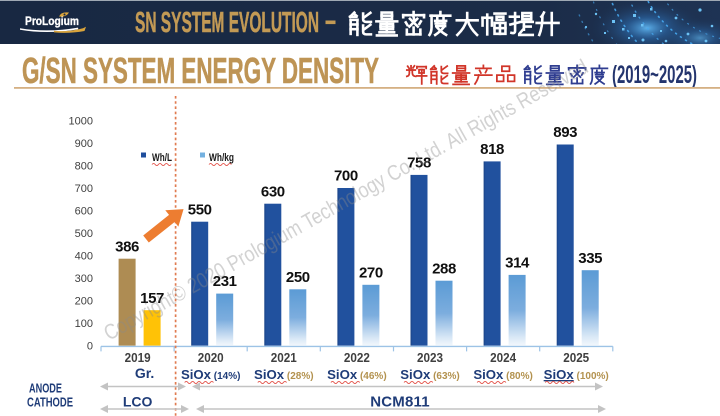 The width and height of the screenshot is (720, 416). Describe the element at coordinates (444, 268) in the screenshot. I see `svg-text: 288` at that location.